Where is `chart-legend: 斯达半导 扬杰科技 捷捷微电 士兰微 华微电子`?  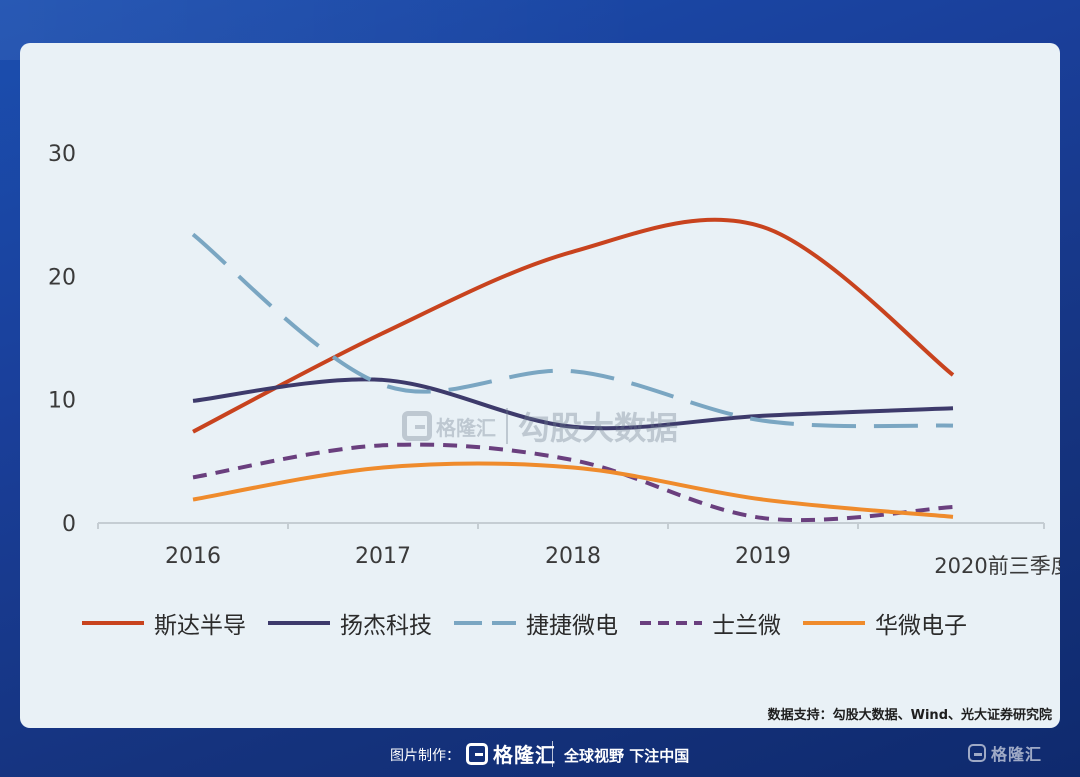
chart-legend: 斯达半导 扬杰科技 捷捷微电 士兰微 华微电子 is located at coordinates (535, 623).